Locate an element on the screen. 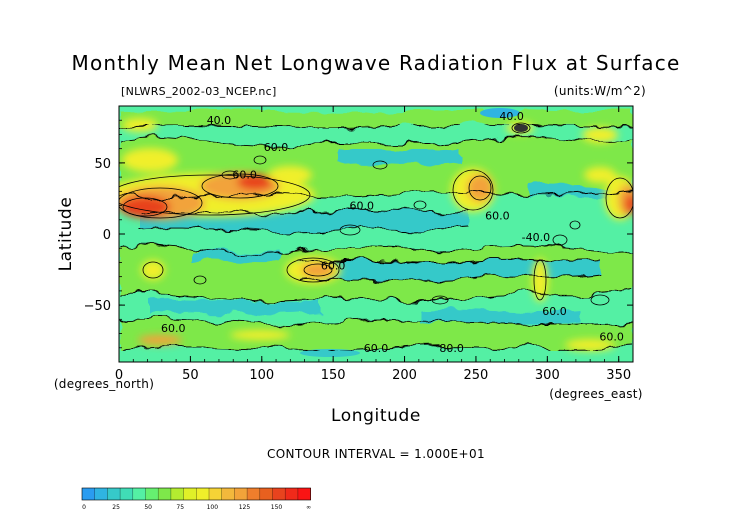  y-axis-label: Latitude is located at coordinates (66, 234).